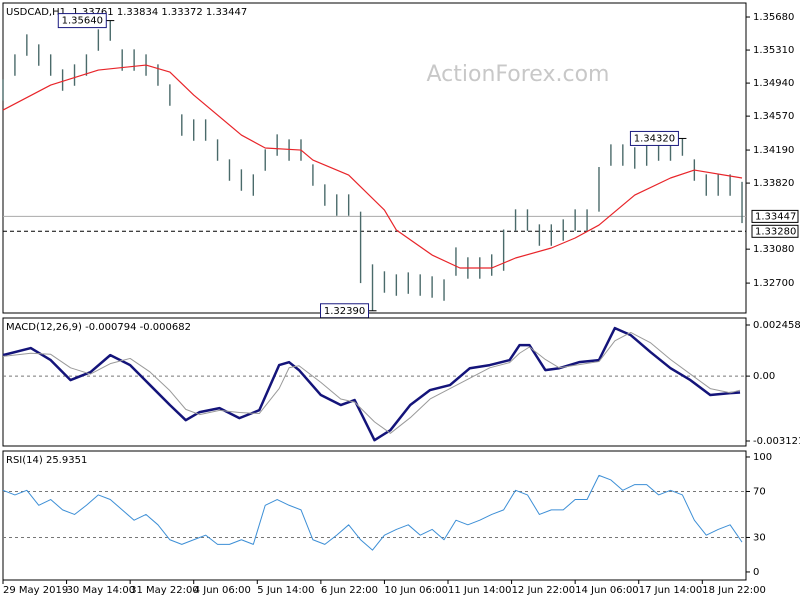 Image resolution: width=800 pixels, height=600 pixels. I want to click on y-tick-label: 1.34940, so click(773, 83).